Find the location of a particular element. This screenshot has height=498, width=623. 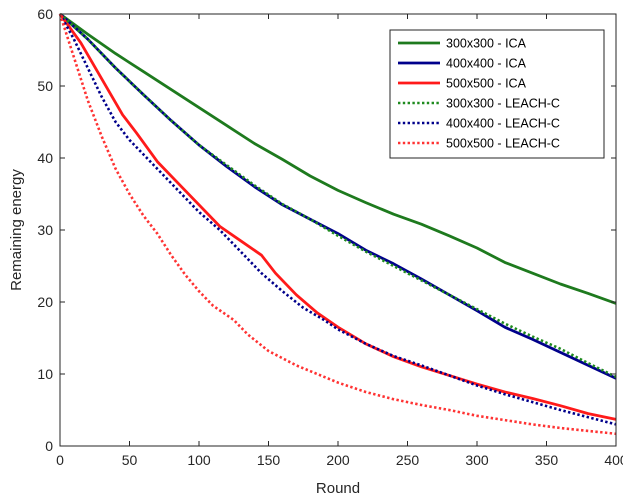

x-tick-label: 50 is located at coordinates (130, 460).